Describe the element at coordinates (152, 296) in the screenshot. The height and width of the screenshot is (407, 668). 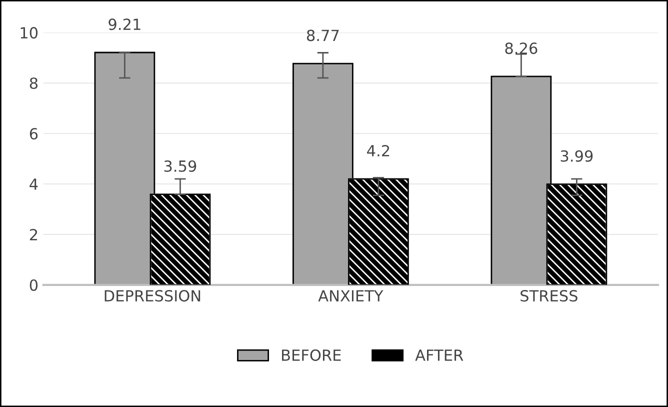
I see `x-tick-label: DEPRESSION` at that location.